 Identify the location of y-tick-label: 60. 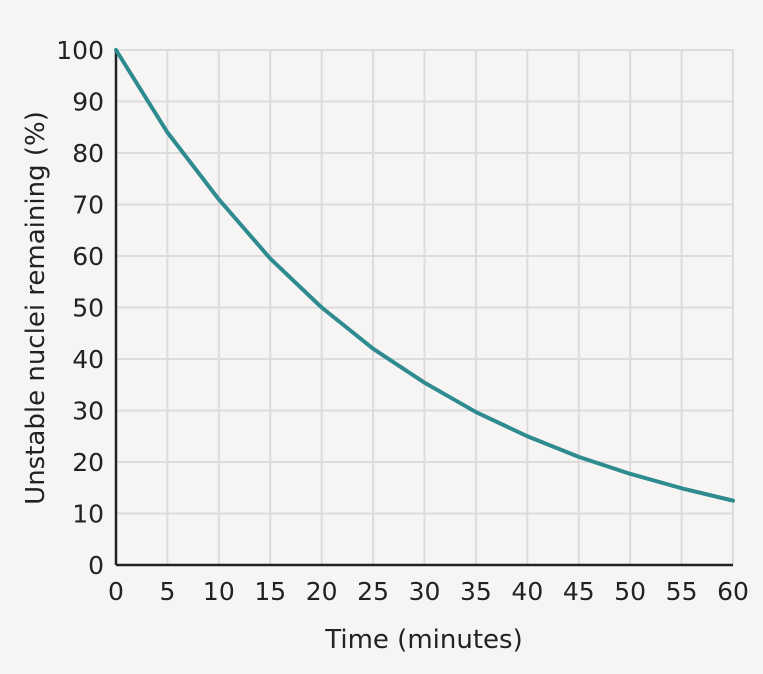
(88, 256).